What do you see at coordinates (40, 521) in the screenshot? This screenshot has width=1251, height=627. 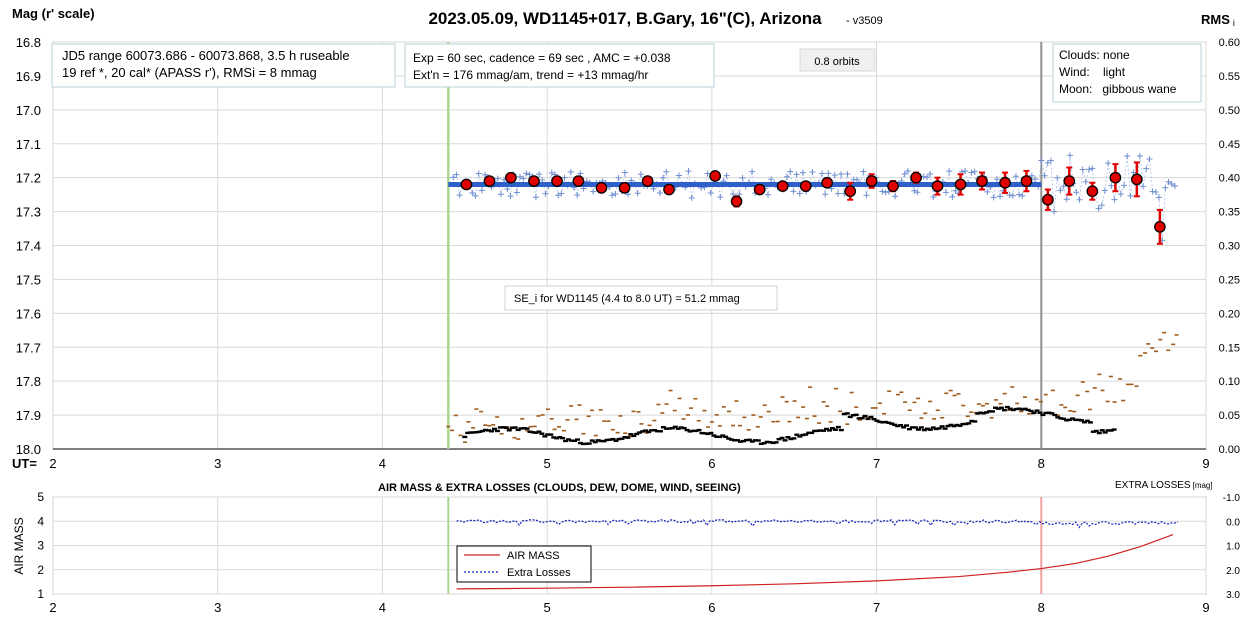 I see `bottom-y-tick-label: 4` at bounding box center [40, 521].